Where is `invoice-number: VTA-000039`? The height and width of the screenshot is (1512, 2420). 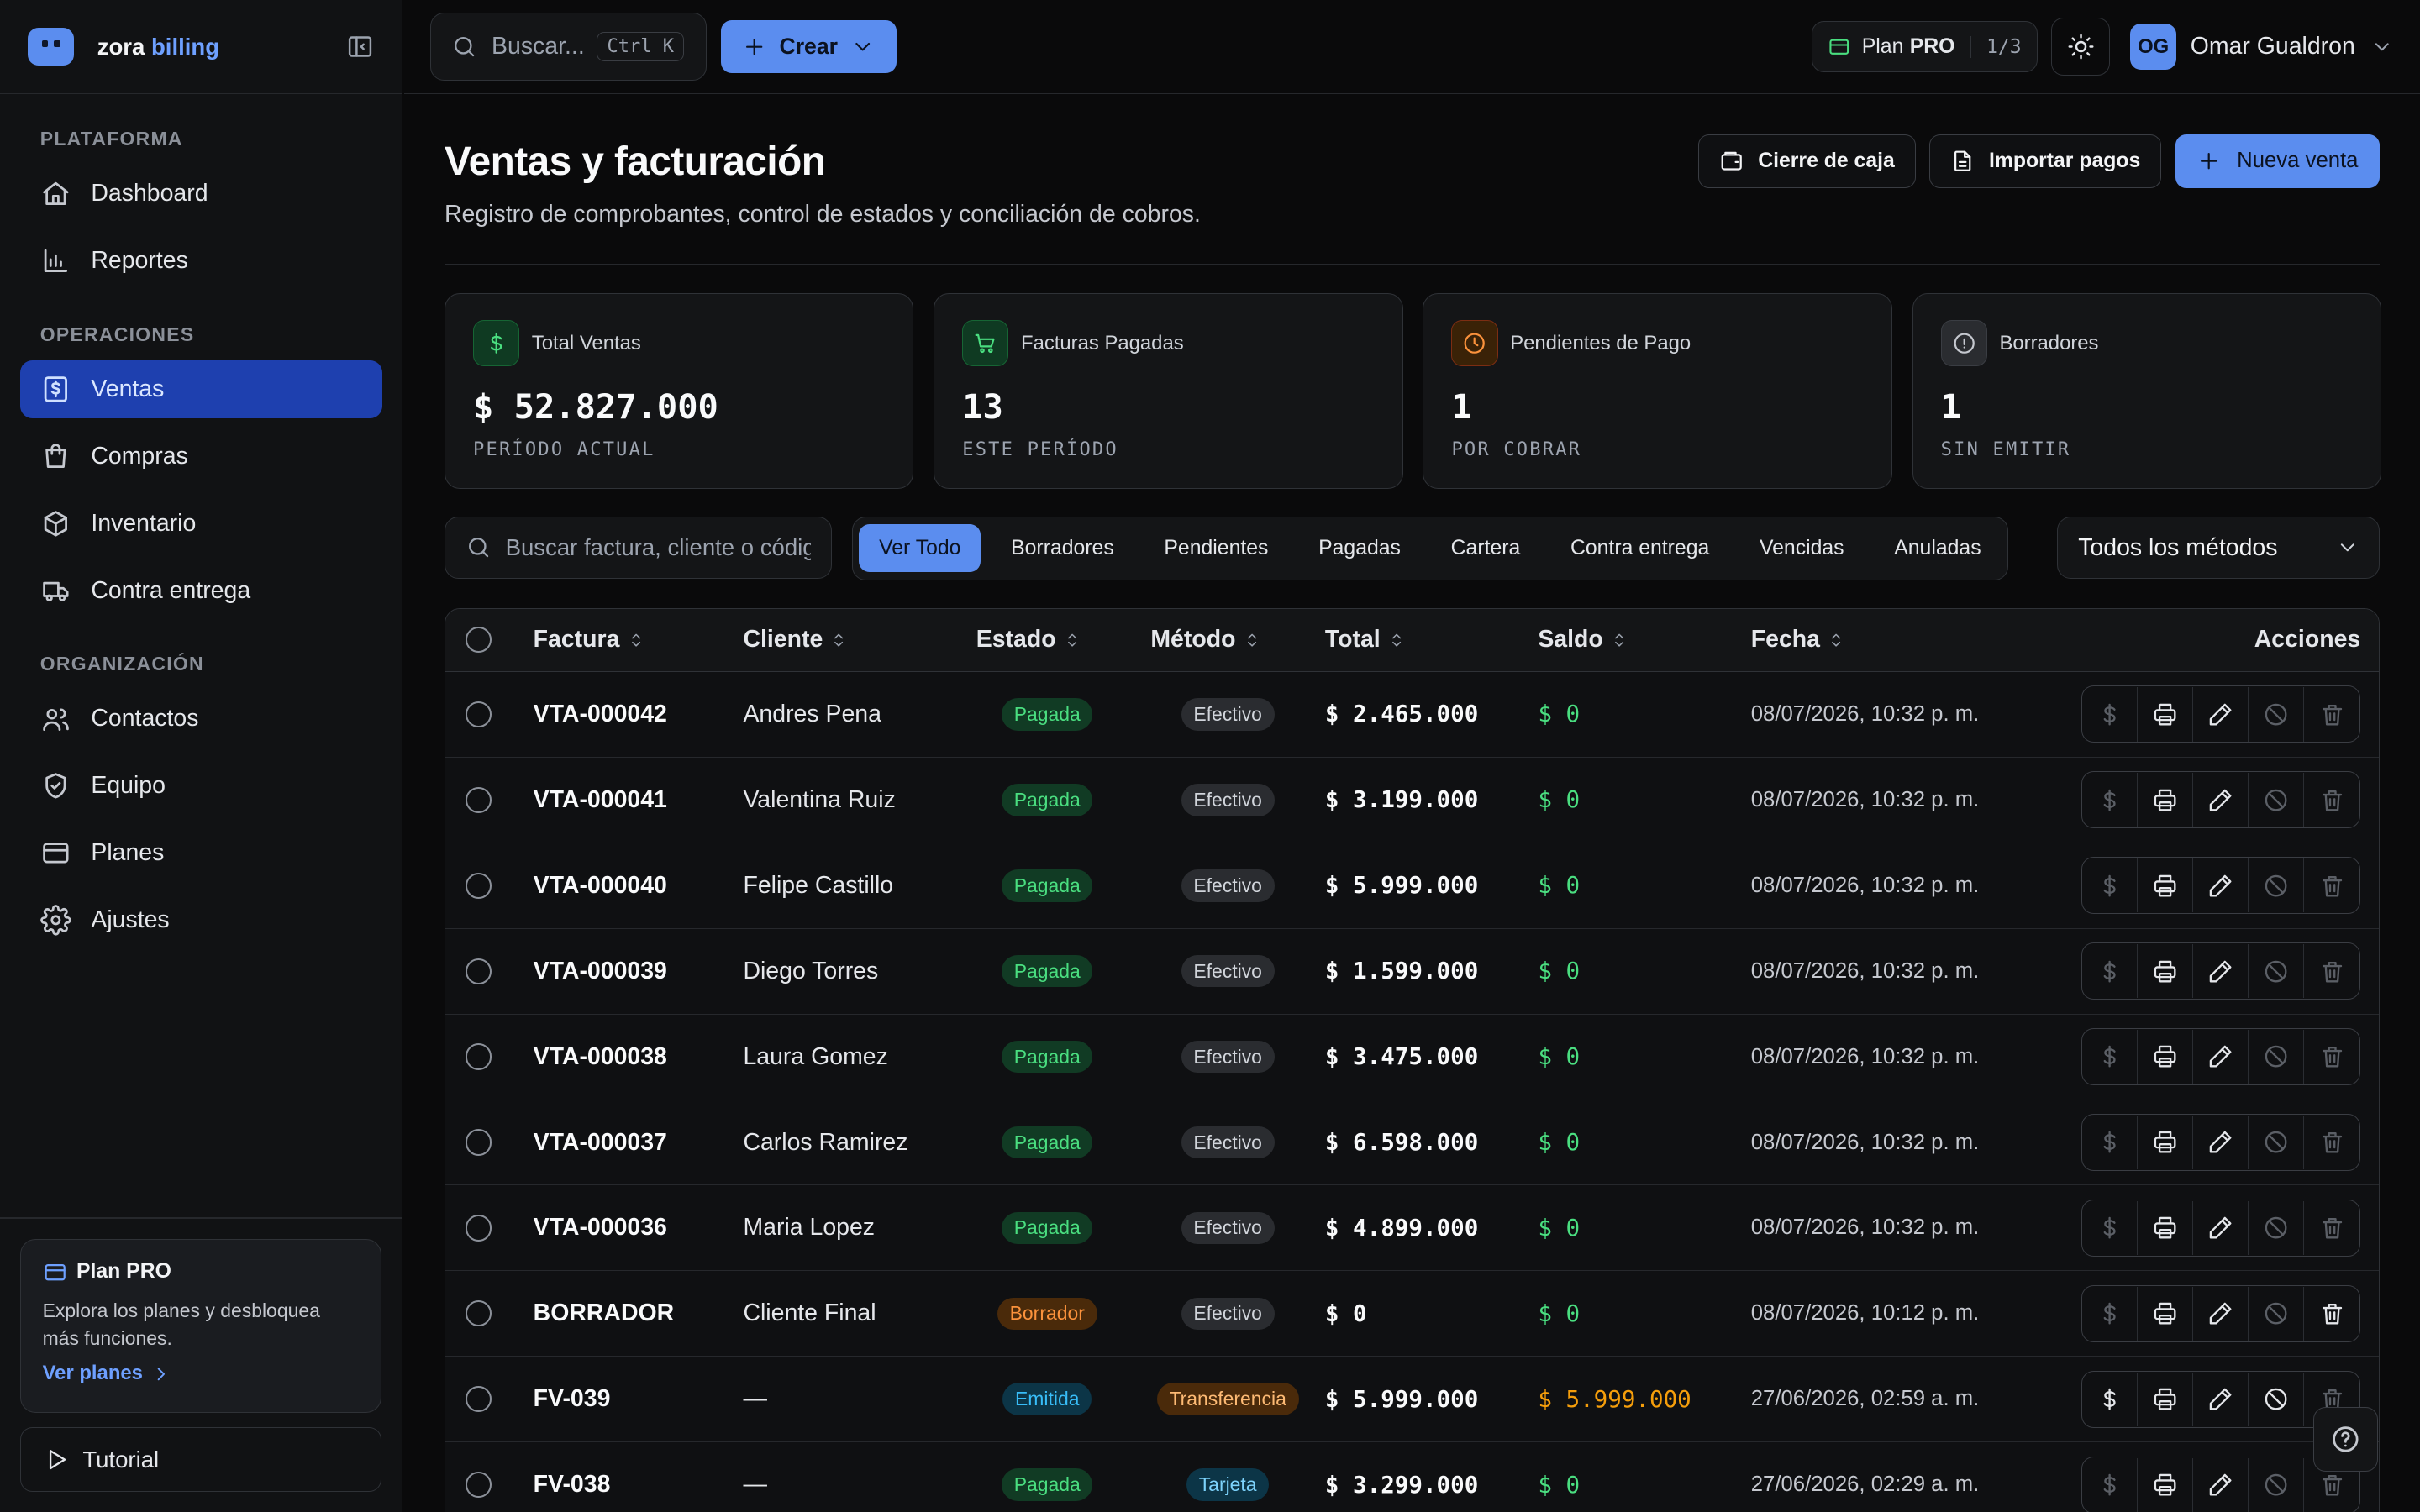 invoice-number: VTA-000039 is located at coordinates (600, 970).